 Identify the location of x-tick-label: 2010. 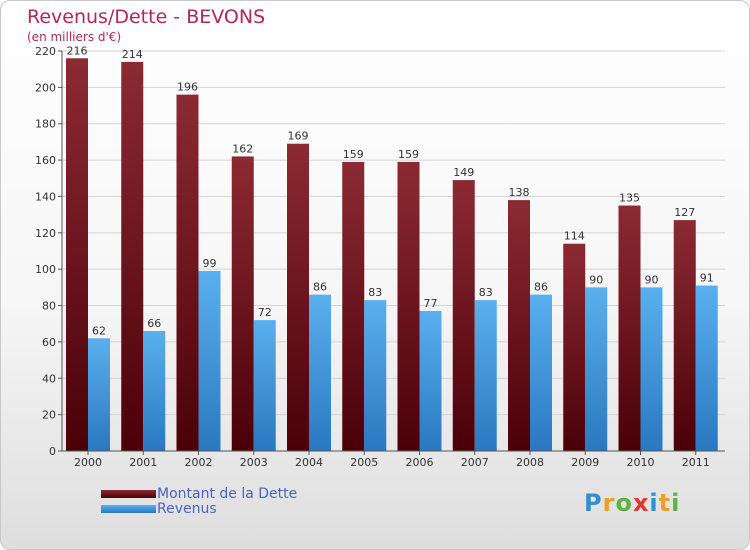
(641, 462).